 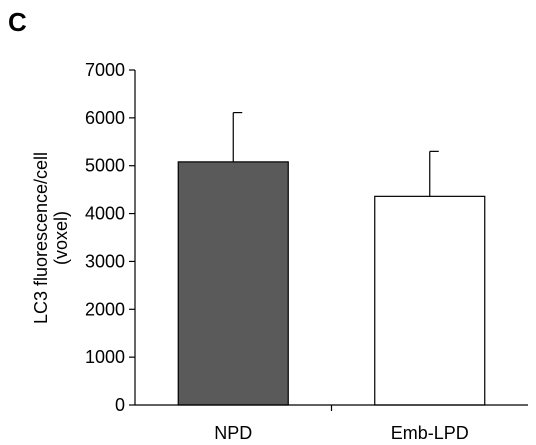 What do you see at coordinates (233, 433) in the screenshot?
I see `x-category-label: NPD` at bounding box center [233, 433].